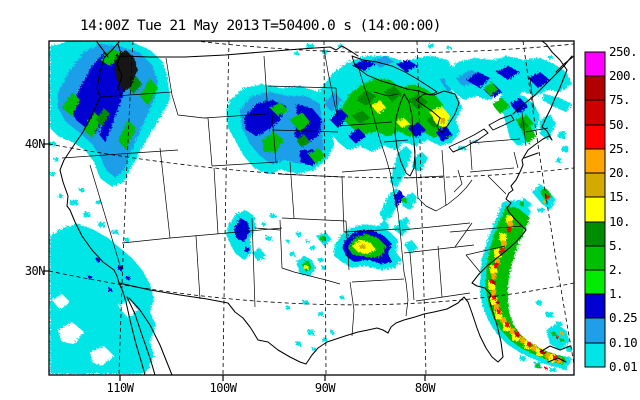  Describe the element at coordinates (425, 388) in the screenshot. I see `xtick-80w: 80W` at that location.